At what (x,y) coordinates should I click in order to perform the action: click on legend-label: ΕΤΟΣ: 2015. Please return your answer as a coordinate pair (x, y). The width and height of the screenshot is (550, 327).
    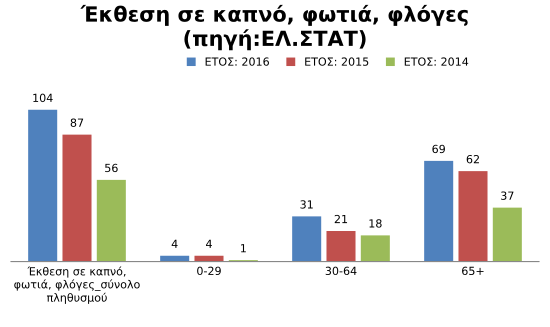
    Looking at the image, I should click on (336, 61).